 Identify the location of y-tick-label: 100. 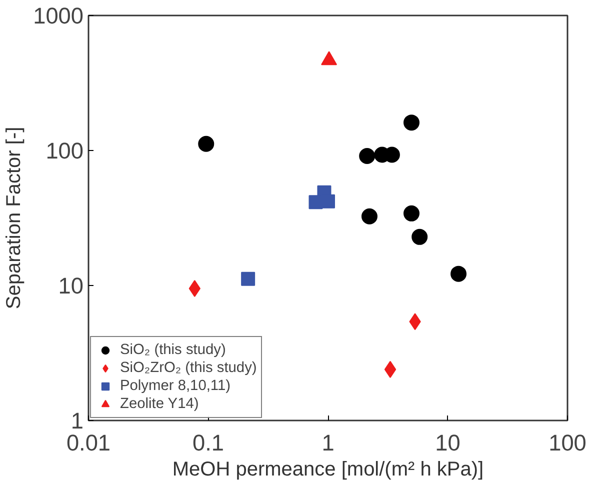
(65, 151).